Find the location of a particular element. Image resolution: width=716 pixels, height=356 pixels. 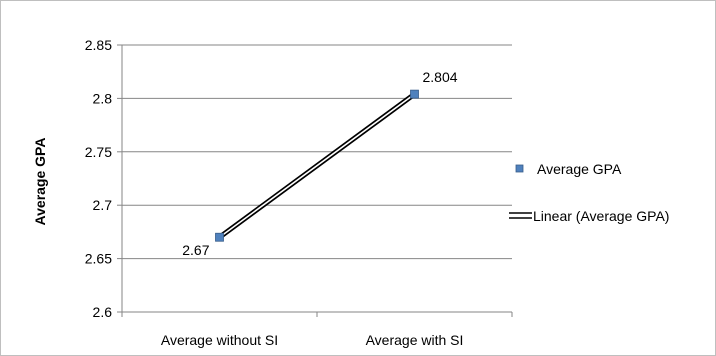

data-label: 2.67 is located at coordinates (195, 250).